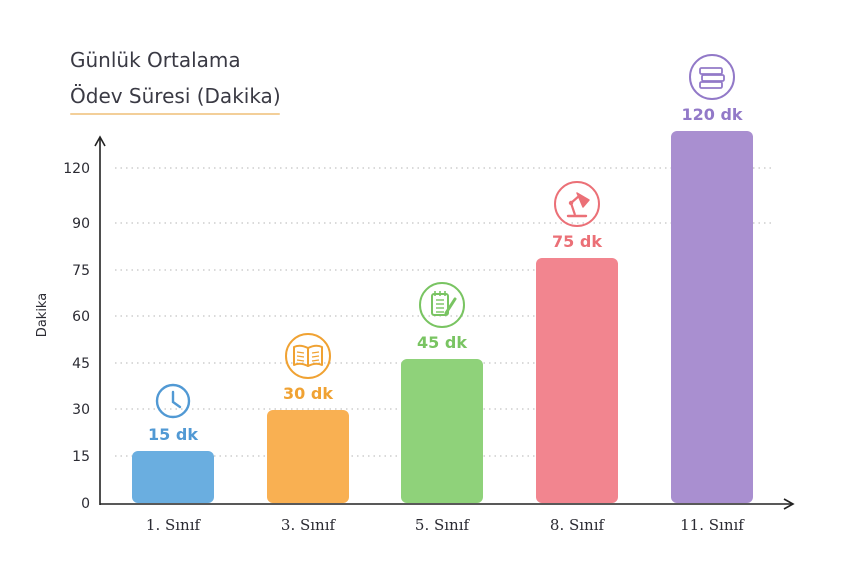  I want to click on y-tick-label: 45, so click(81, 364).